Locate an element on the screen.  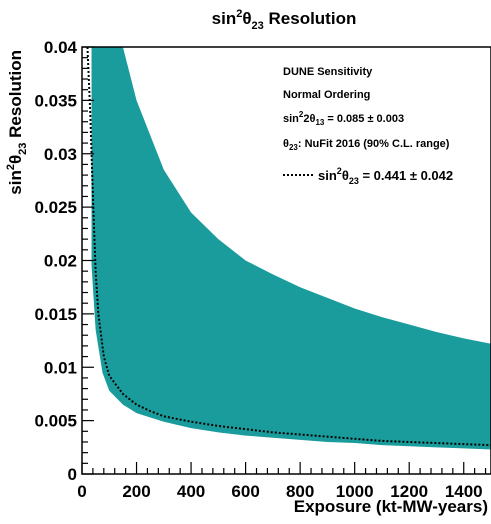
y-axis: 0 0.005 0.01 0.015 0.02 0.025 0.03 0.035 0.04 is located at coordinates (64, 261).